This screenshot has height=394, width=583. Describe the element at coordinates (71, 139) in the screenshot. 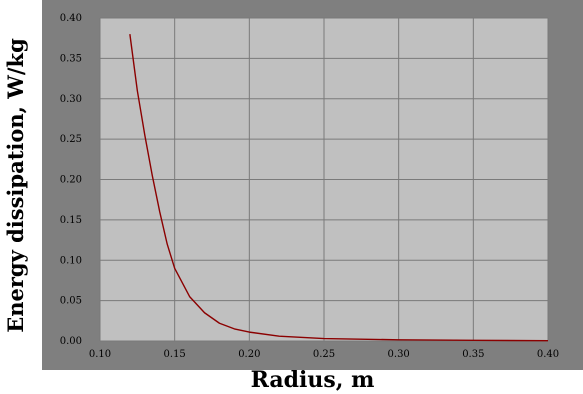

I see `y-tick-label: 0.25` at that location.